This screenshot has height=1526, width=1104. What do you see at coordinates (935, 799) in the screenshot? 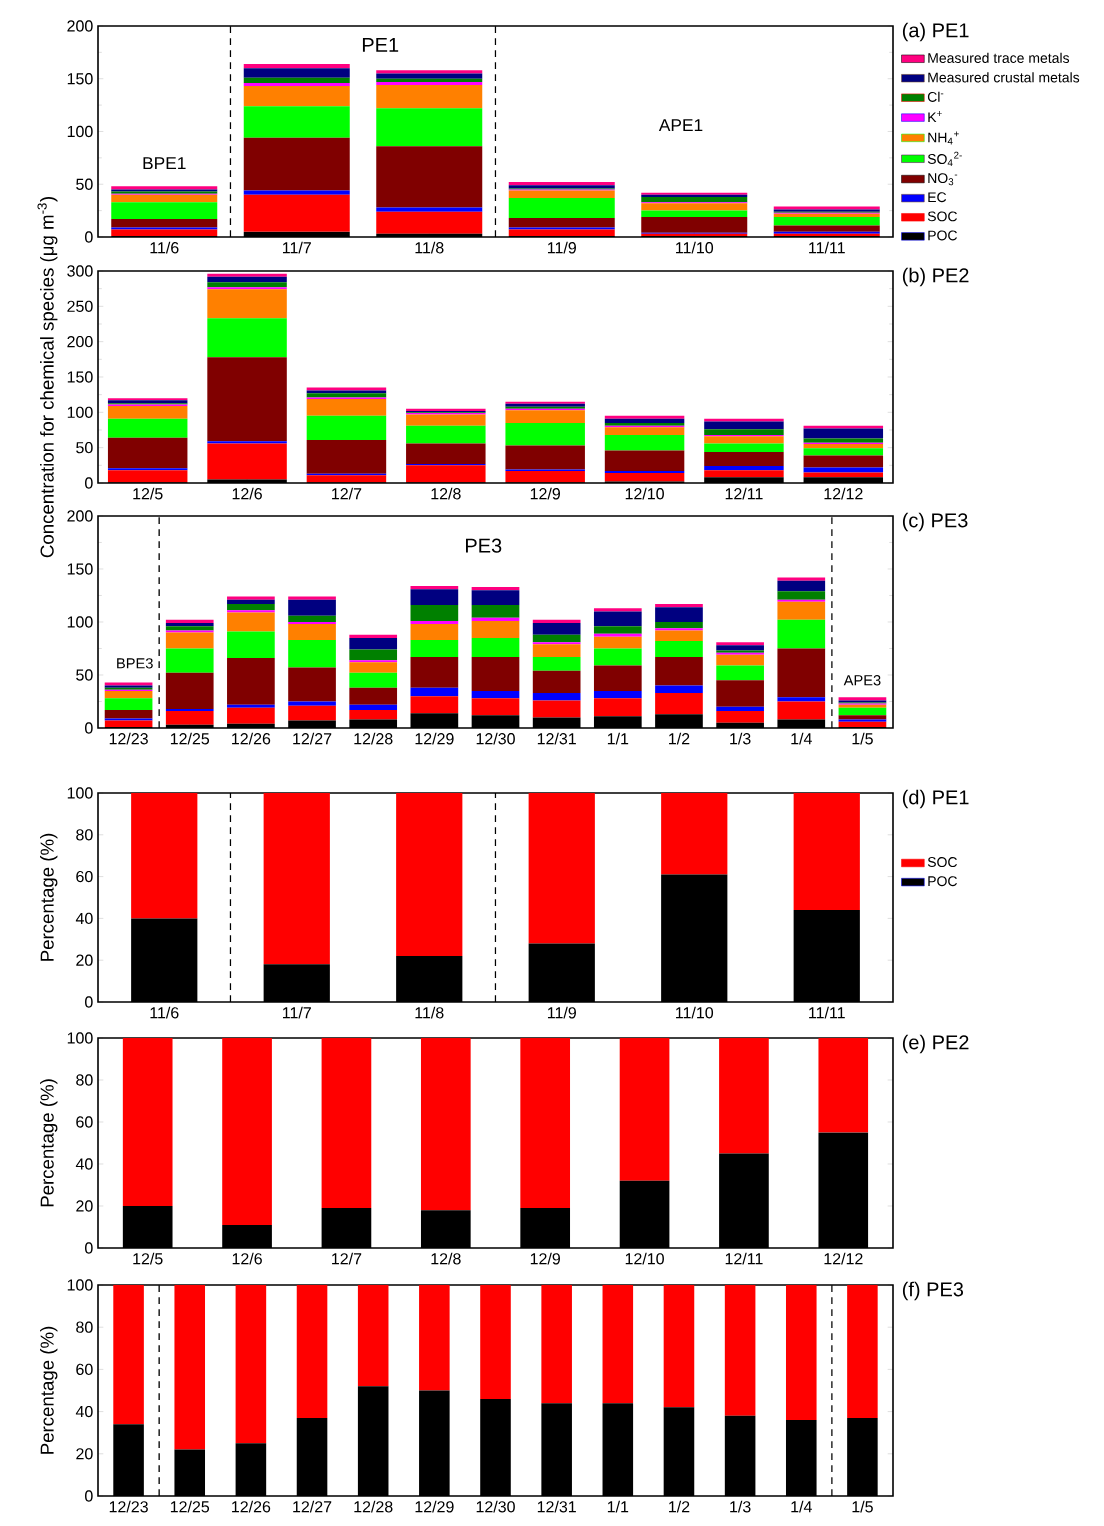
I see `text: (d) PE1` at bounding box center [935, 799].